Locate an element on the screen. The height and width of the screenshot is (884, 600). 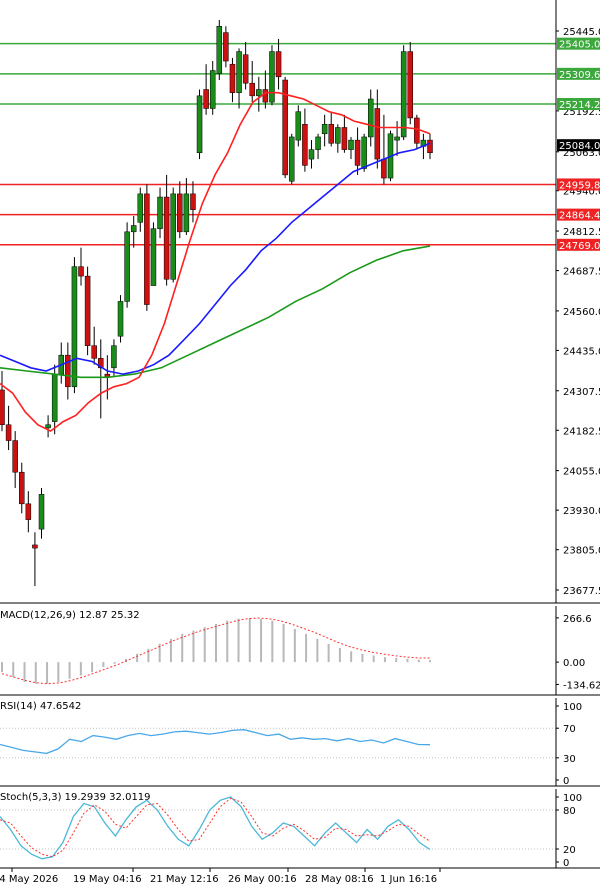
price-tick-label: 24812.5 is located at coordinates (581, 232).